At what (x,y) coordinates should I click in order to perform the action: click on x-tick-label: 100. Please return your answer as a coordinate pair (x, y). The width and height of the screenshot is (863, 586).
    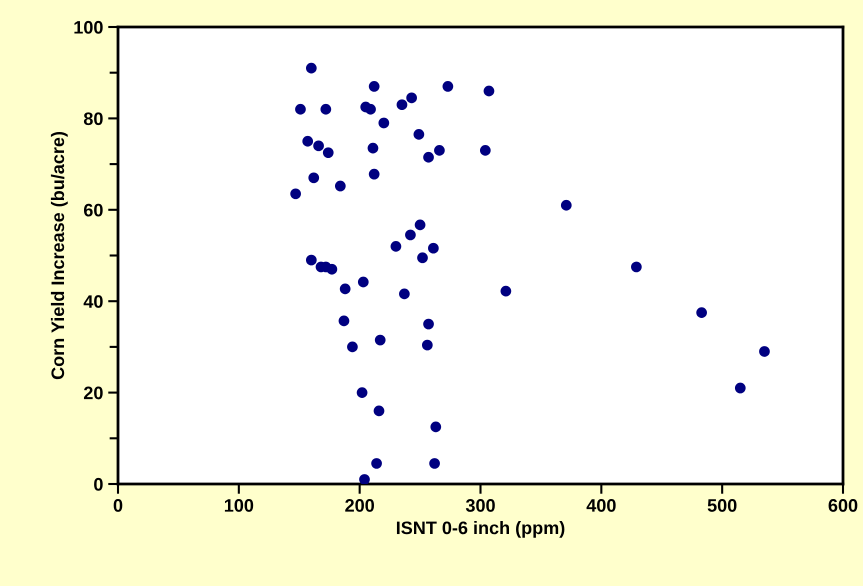
    Looking at the image, I should click on (239, 505).